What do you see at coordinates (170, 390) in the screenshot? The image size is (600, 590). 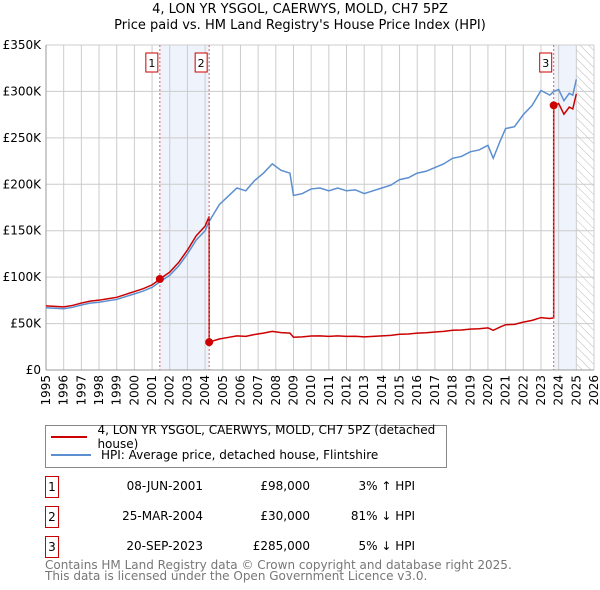 I see `x-tick-label: 2002` at bounding box center [170, 390].